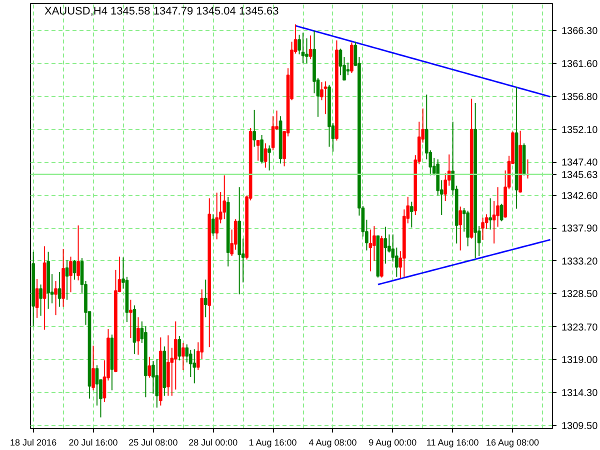 This screenshot has height=450, width=600. I want to click on x-tick-label: 28 Jul 00:00, so click(213, 443).